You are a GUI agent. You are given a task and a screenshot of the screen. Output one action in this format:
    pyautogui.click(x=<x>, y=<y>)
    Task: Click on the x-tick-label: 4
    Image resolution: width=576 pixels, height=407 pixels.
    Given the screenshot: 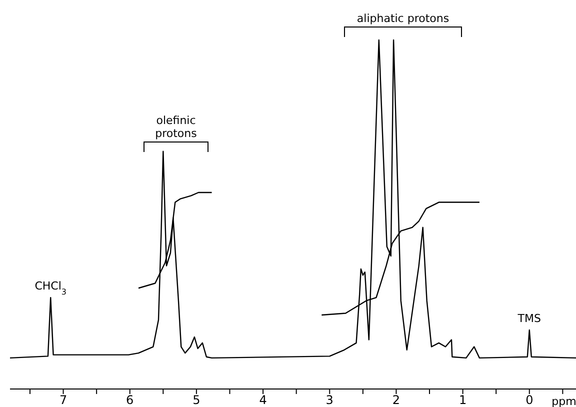 What is the action you would take?
    pyautogui.click(x=263, y=400)
    